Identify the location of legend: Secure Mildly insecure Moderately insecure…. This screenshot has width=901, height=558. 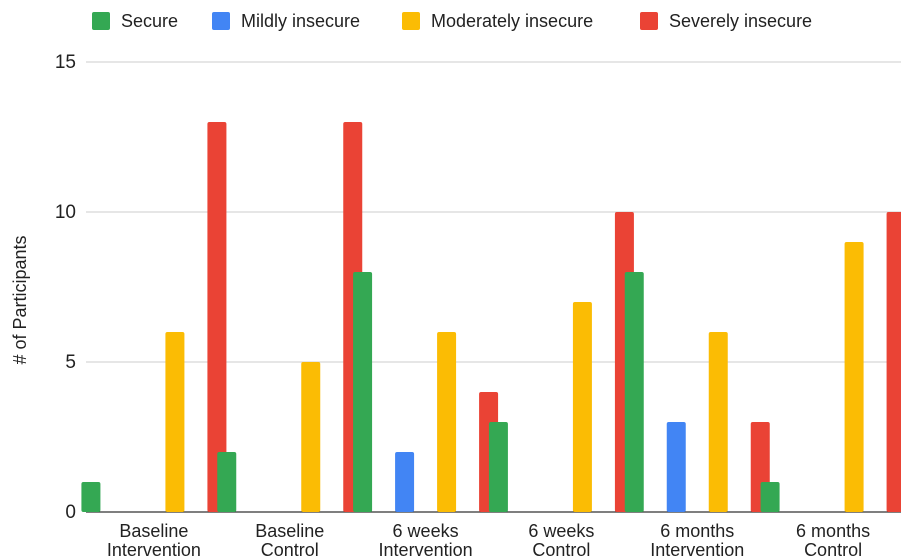
(452, 21).